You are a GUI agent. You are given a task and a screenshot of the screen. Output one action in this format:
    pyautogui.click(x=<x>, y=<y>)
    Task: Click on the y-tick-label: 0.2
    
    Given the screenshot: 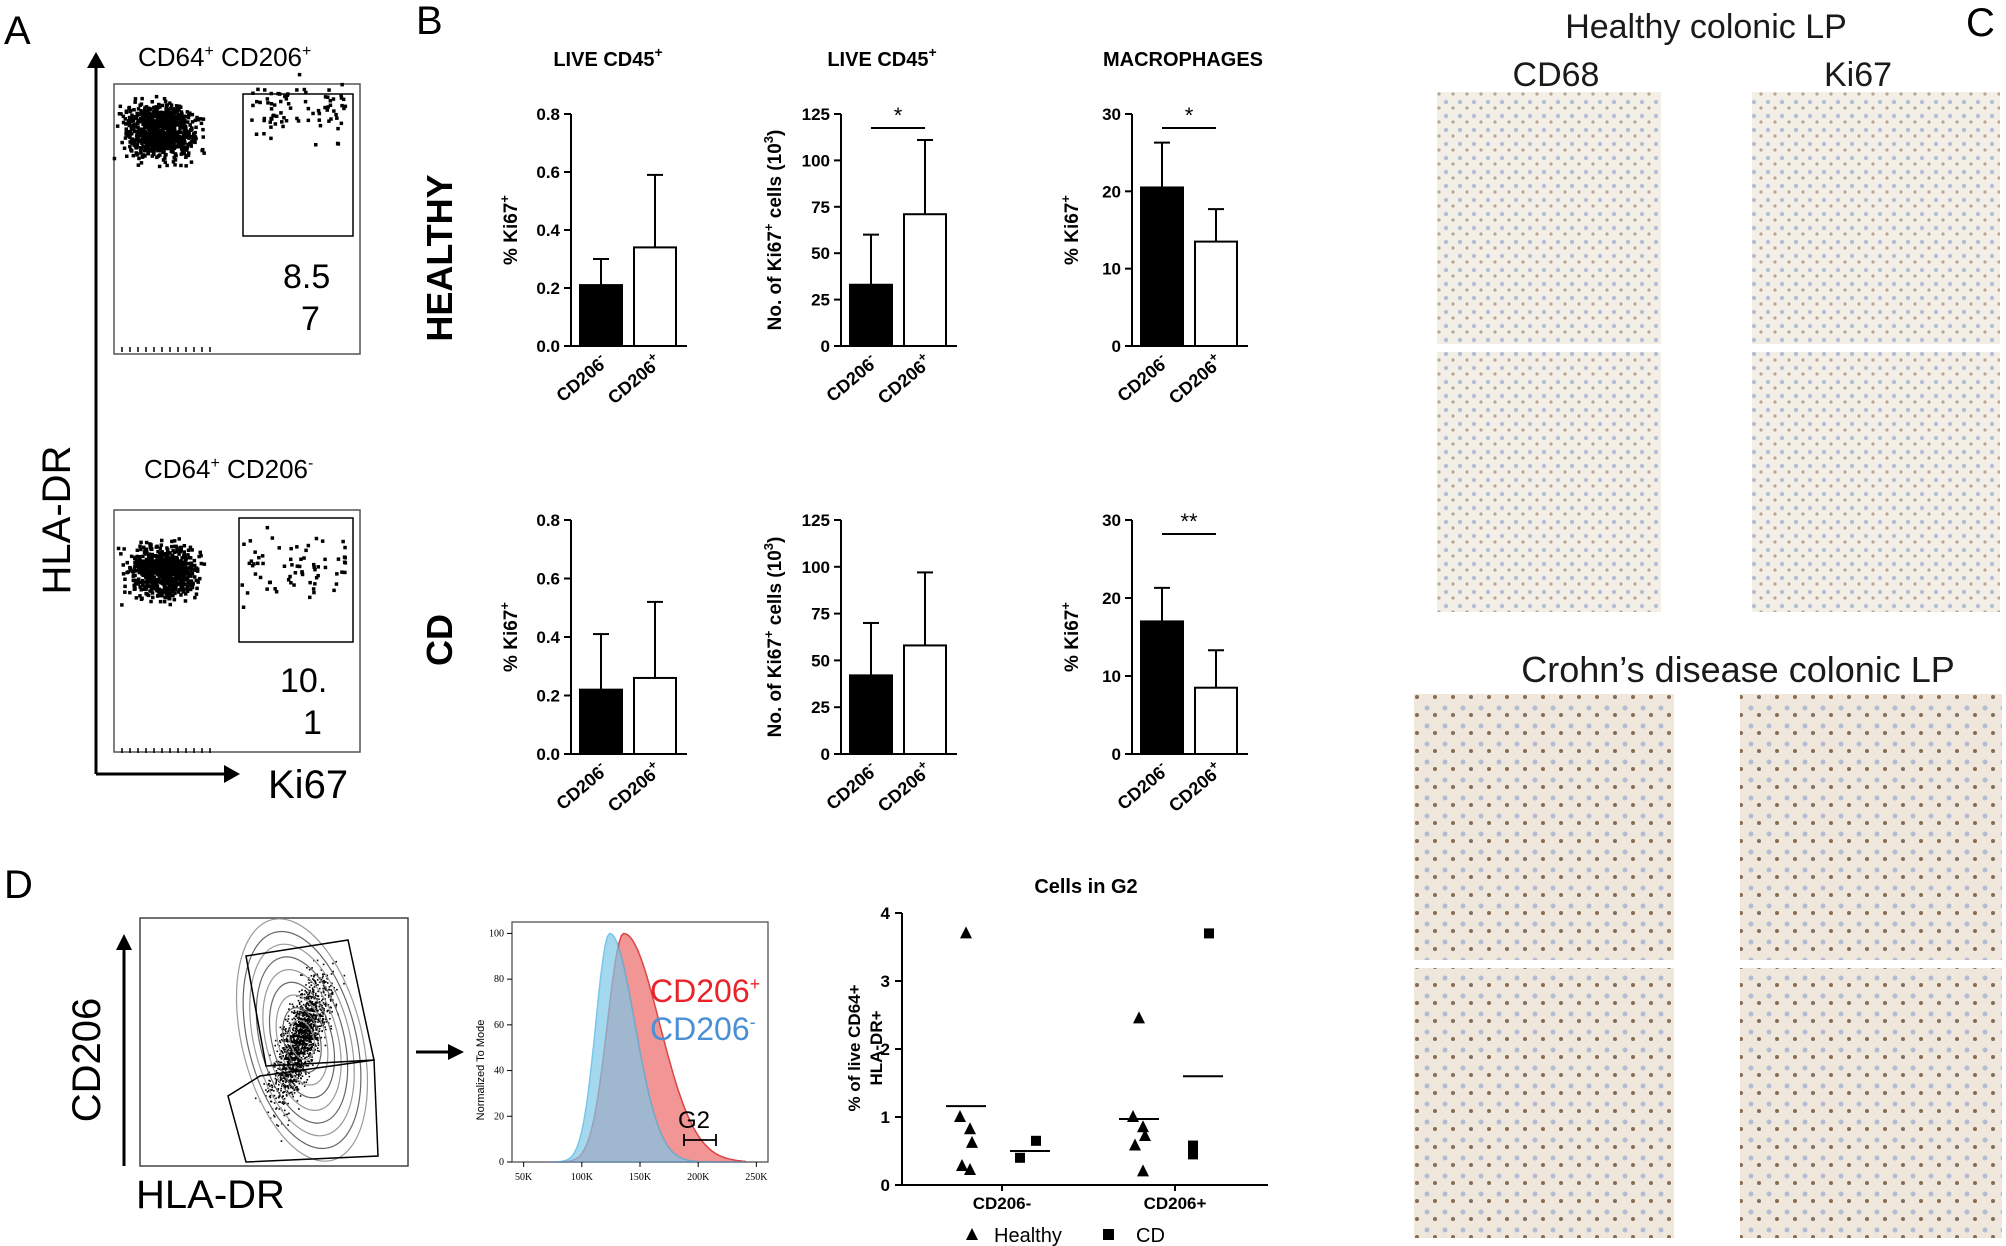 What is the action you would take?
    pyautogui.click(x=548, y=288)
    